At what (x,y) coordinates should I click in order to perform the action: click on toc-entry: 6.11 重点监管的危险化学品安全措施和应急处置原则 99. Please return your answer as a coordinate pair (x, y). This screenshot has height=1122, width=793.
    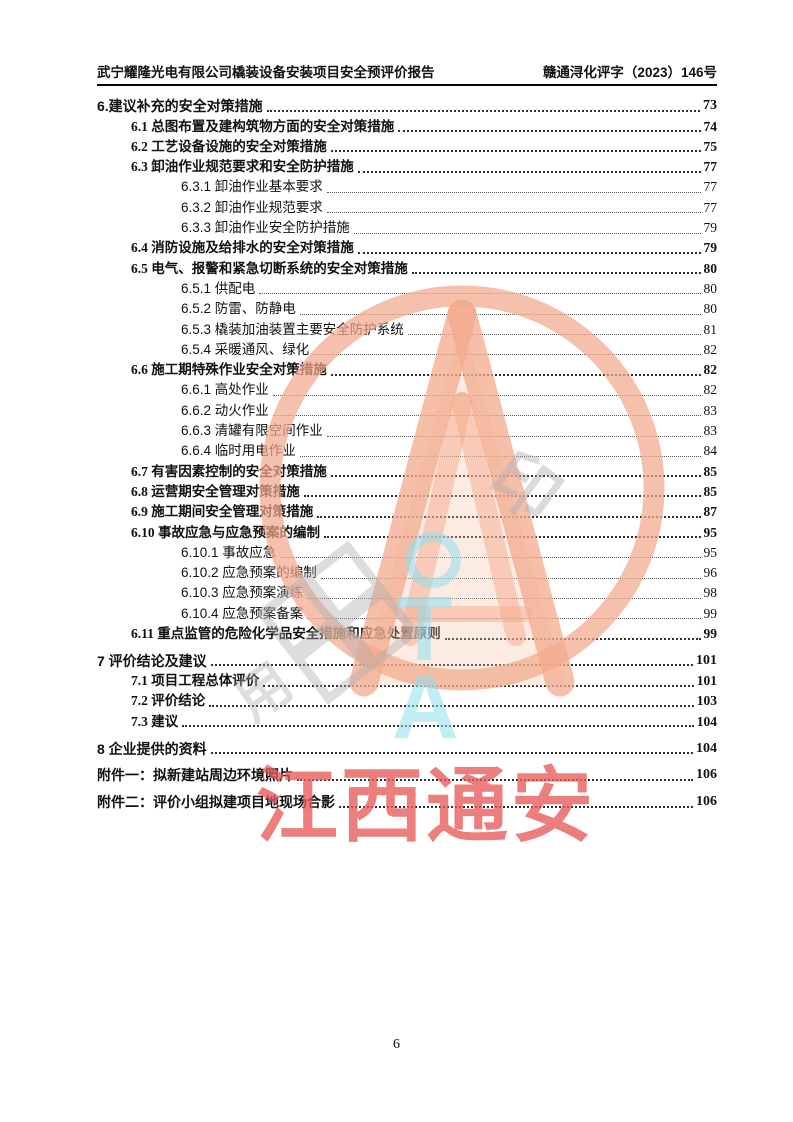
    Looking at the image, I should click on (407, 633).